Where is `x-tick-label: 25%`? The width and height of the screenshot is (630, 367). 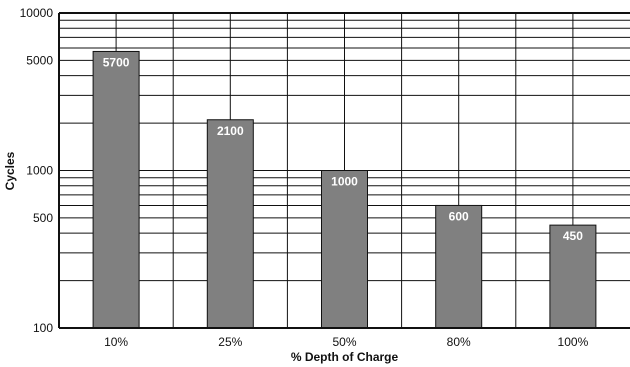 x-tick-label: 25% is located at coordinates (230, 342).